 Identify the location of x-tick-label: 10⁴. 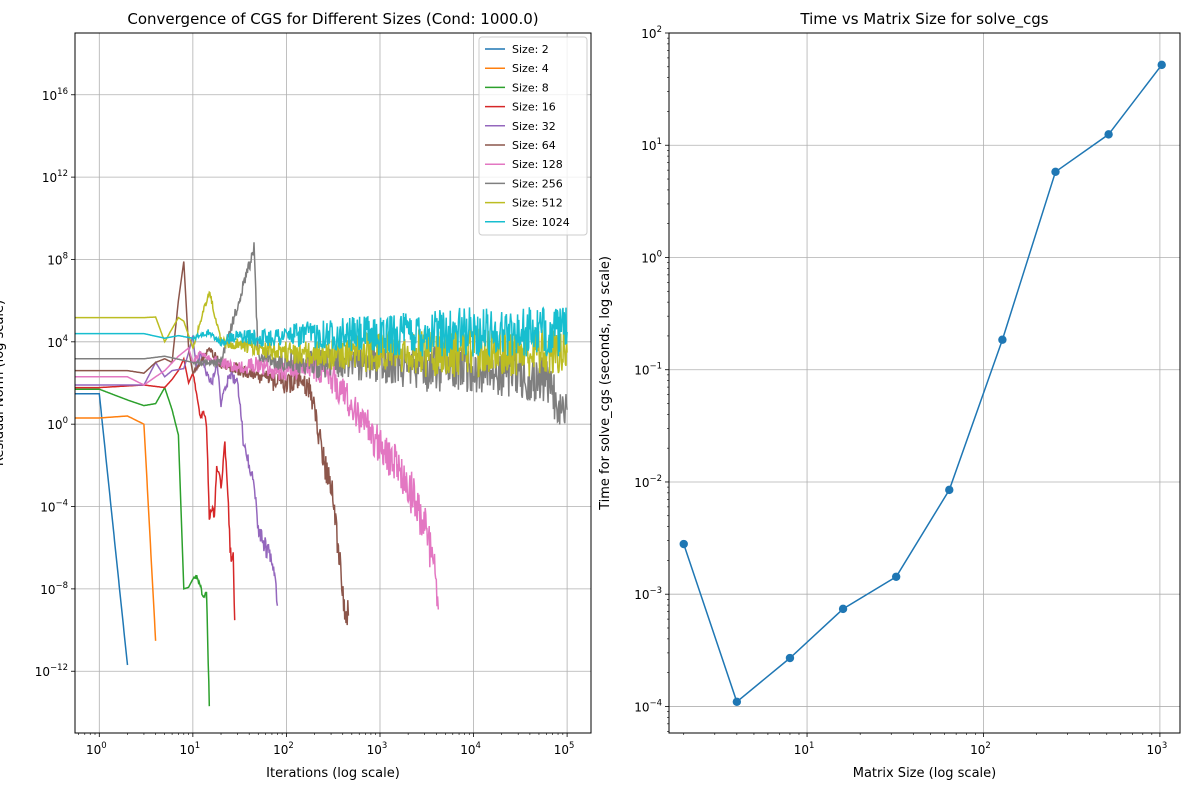
(470, 749).